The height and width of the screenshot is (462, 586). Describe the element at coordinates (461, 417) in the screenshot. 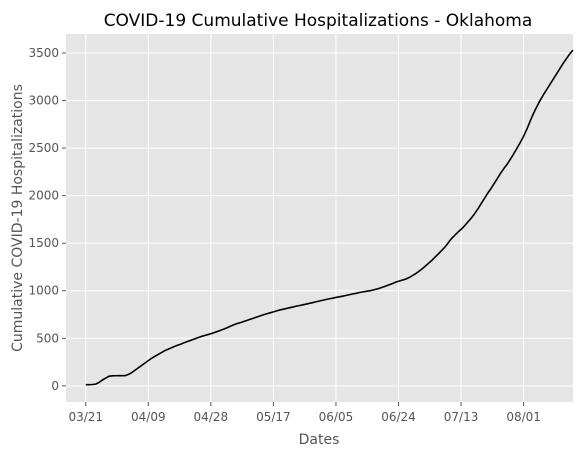

I see `x-tick-label: 07/13` at that location.